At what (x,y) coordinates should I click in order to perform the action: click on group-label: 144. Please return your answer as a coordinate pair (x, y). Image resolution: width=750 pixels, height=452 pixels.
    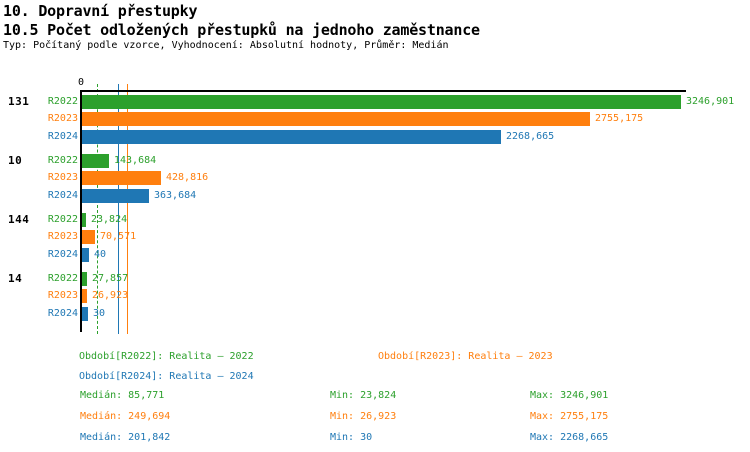
    Looking at the image, I should click on (19, 219).